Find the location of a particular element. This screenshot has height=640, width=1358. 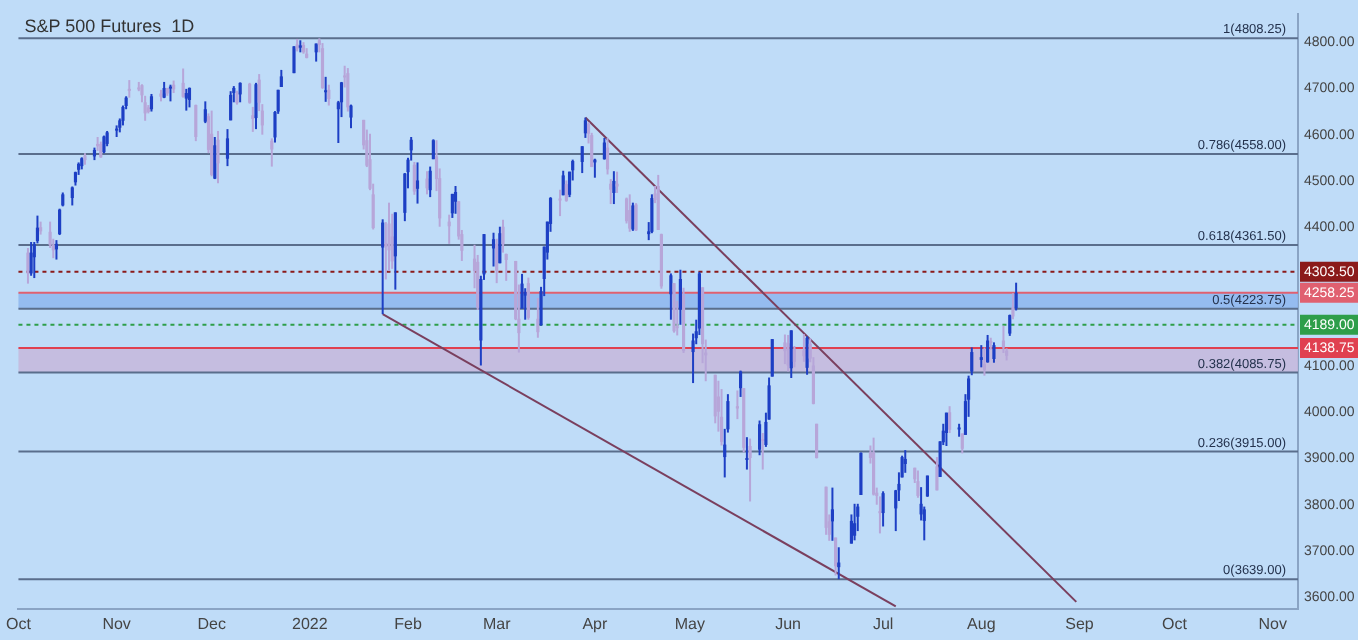

x-tick-label: Feb is located at coordinates (408, 623).